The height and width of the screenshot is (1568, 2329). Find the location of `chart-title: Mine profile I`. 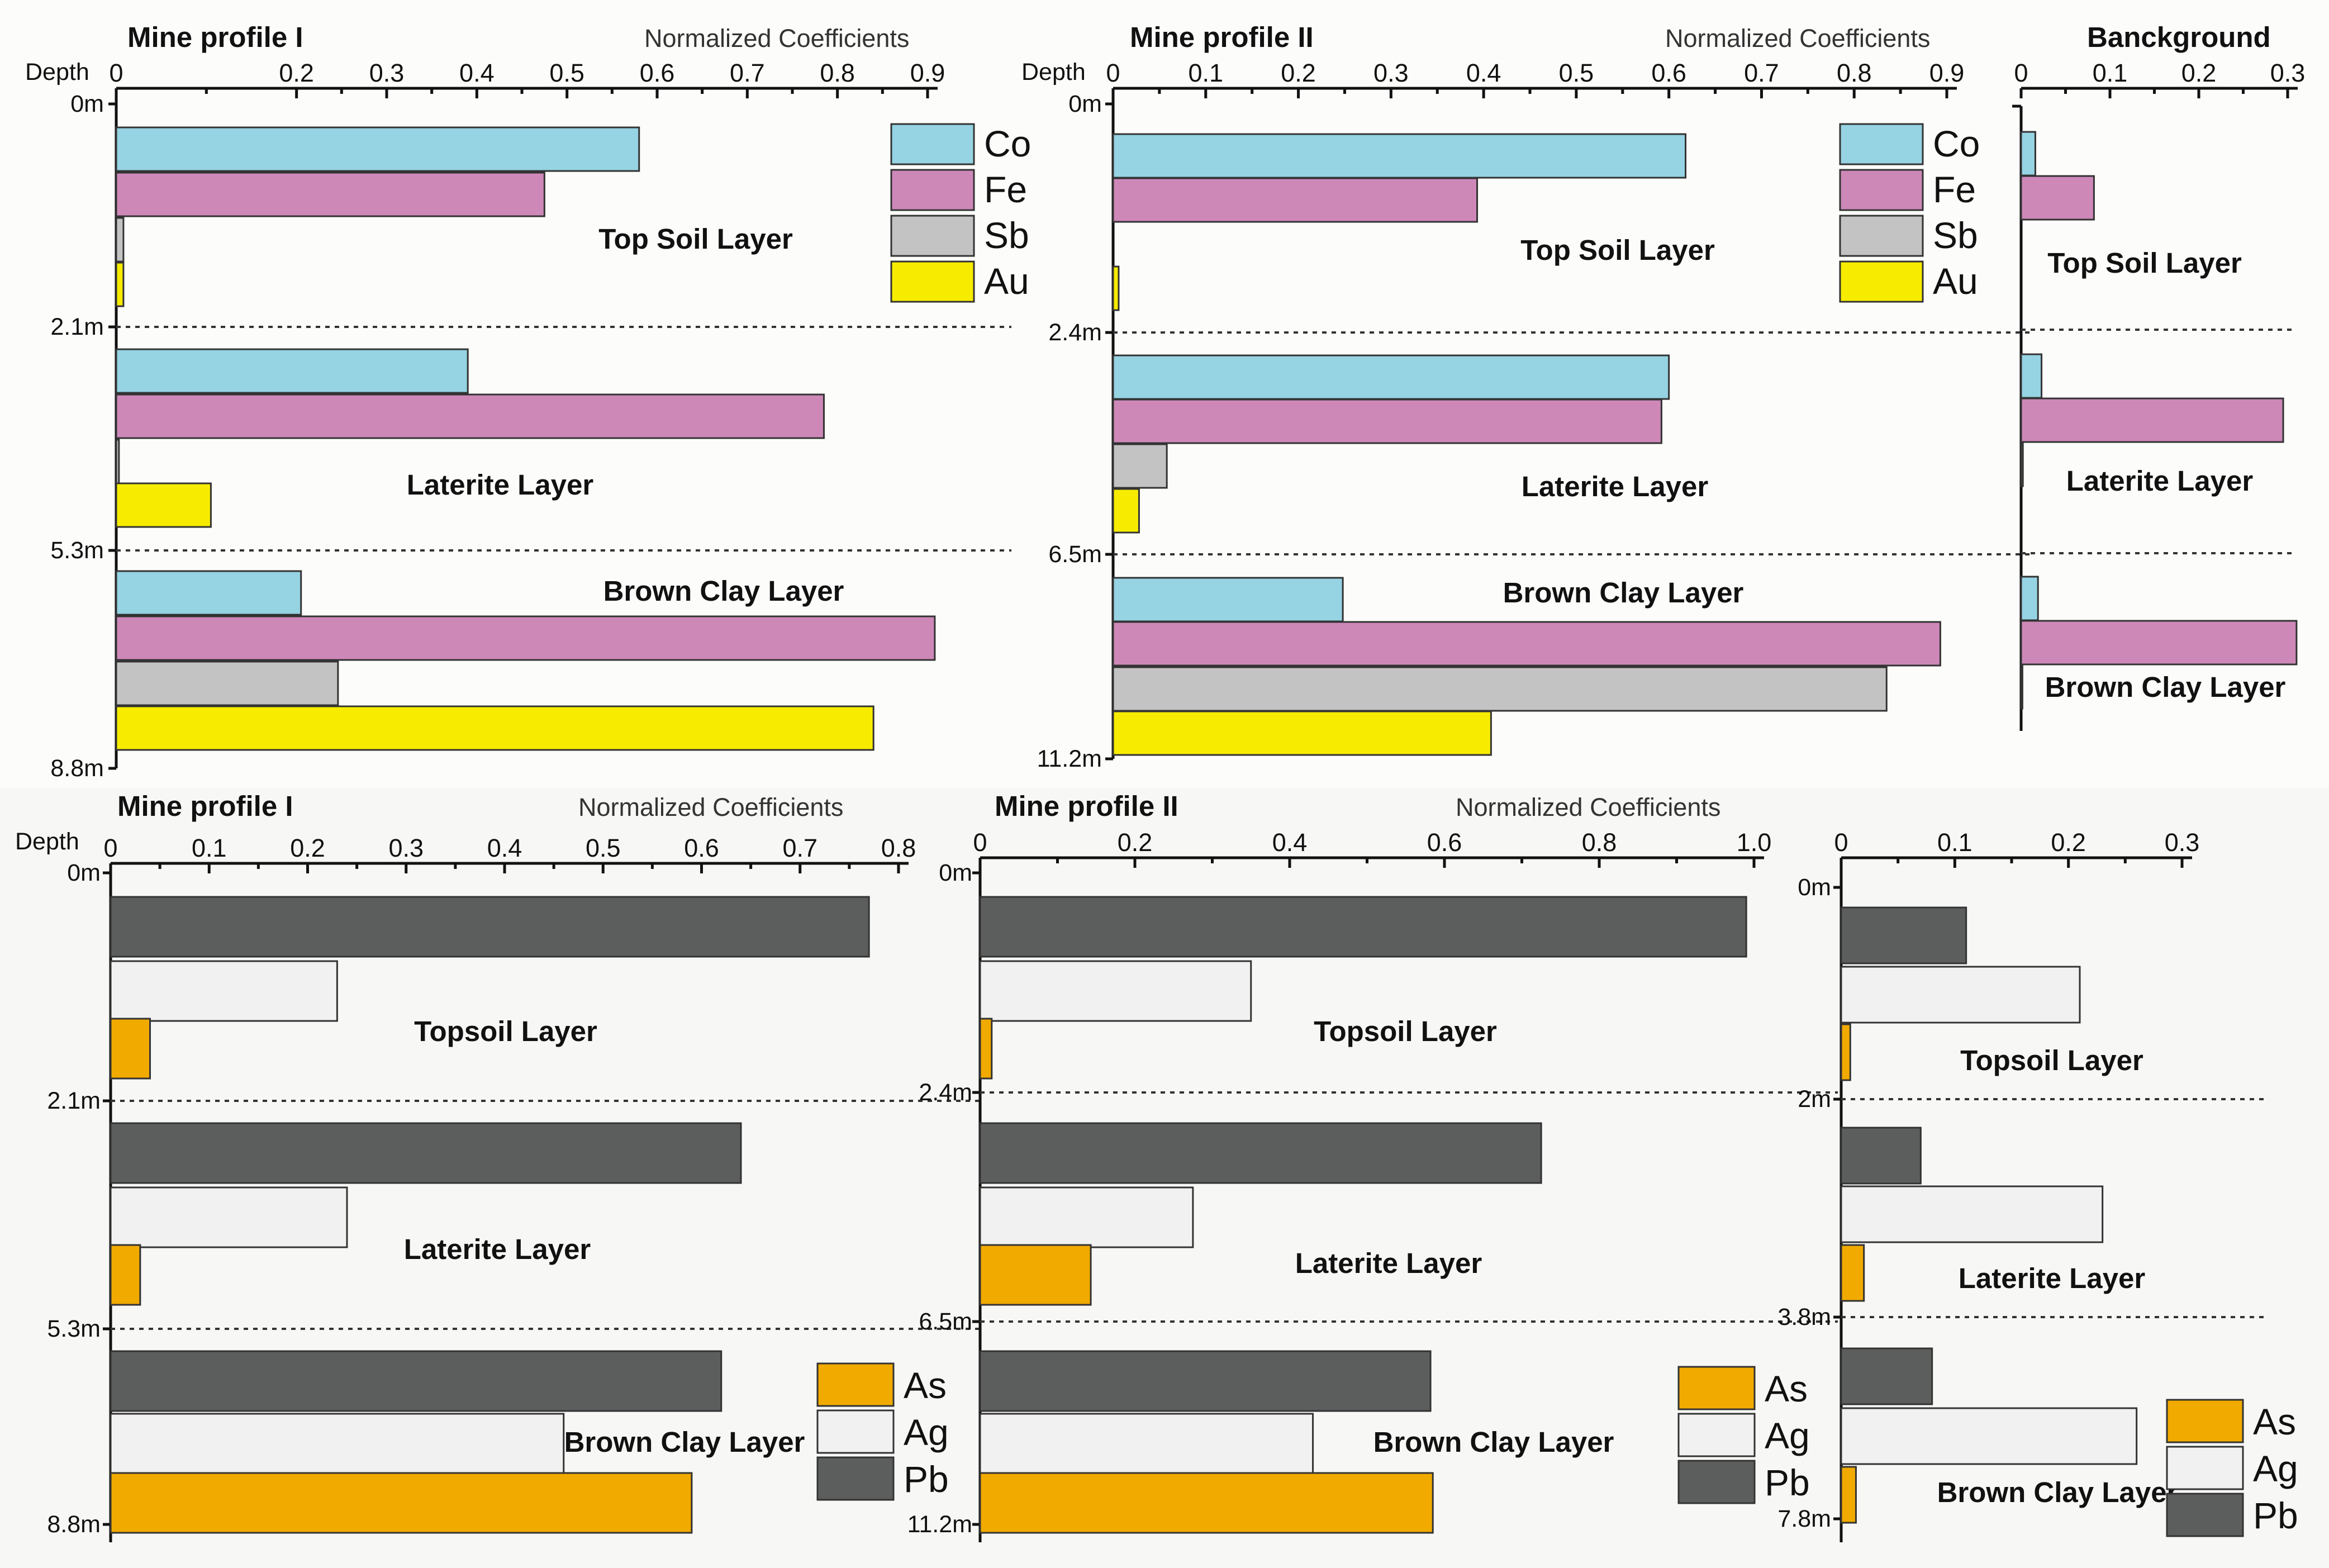

chart-title: Mine profile I is located at coordinates (215, 37).